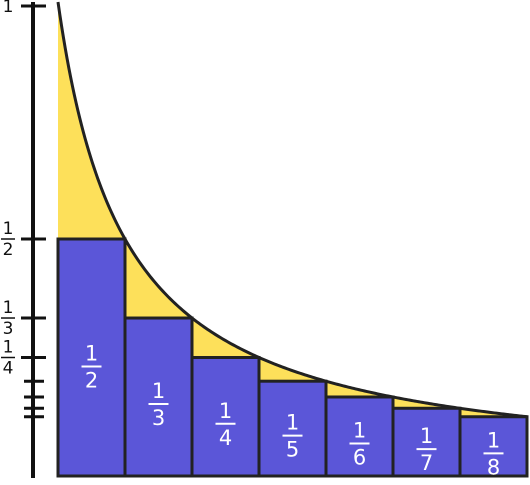 The height and width of the screenshot is (485, 530). What do you see at coordinates (493, 467) in the screenshot?
I see `rectangle-label-denominator: 8` at bounding box center [493, 467].